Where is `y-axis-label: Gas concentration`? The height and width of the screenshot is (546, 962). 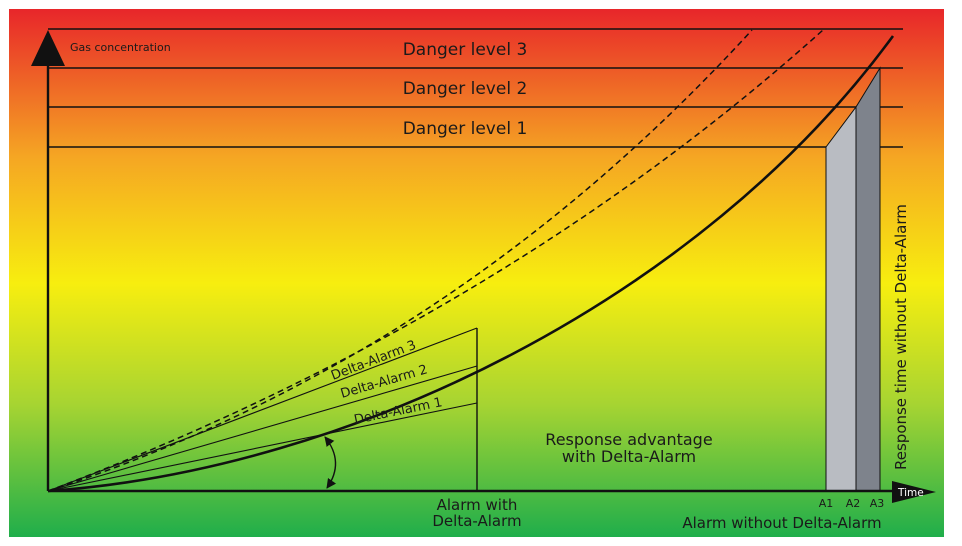 y-axis-label: Gas concentration is located at coordinates (120, 47).